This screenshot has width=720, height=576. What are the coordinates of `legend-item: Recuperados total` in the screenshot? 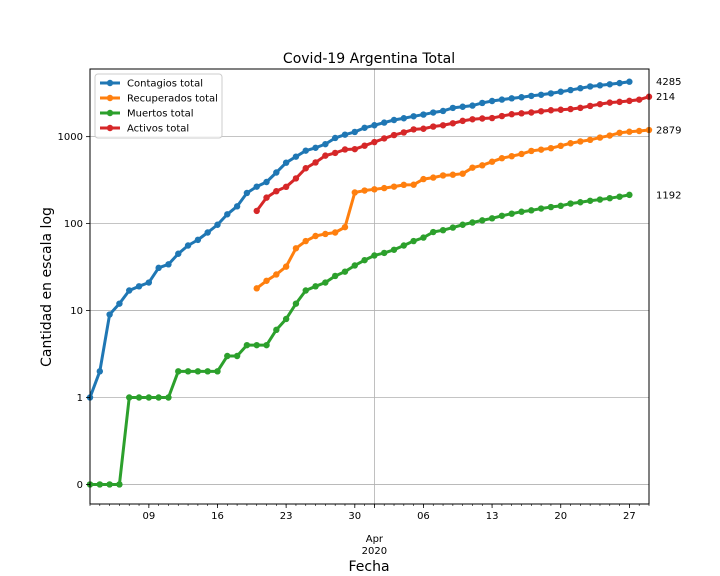 It's located at (159, 99).